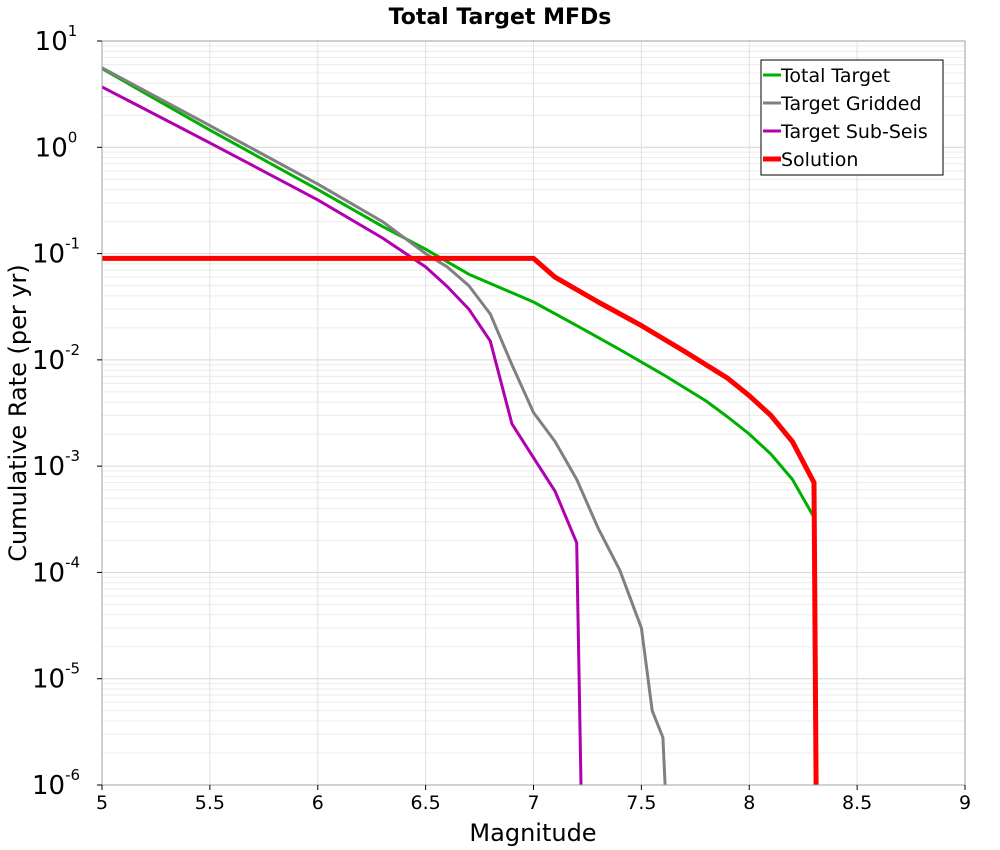 This screenshot has height=850, width=1000. Describe the element at coordinates (56, 464) in the screenshot. I see `y-tick-label: 10⁻³` at that location.